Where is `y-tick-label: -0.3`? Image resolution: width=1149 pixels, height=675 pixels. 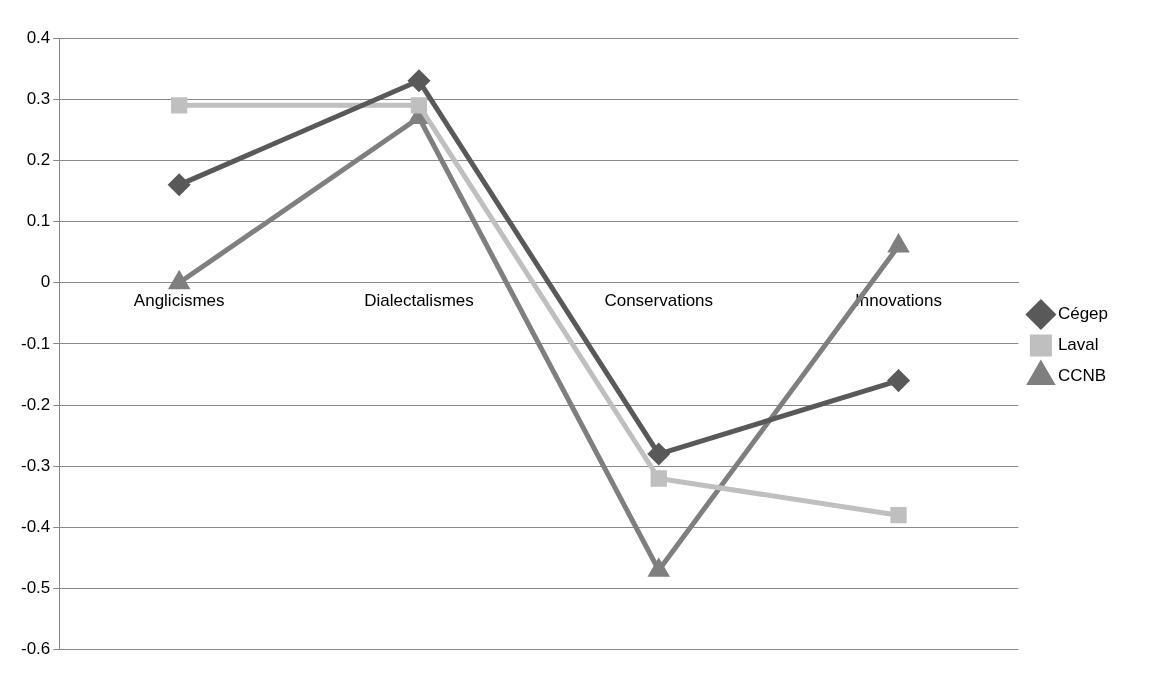 y-tick-label: -0.3 is located at coordinates (36, 465).